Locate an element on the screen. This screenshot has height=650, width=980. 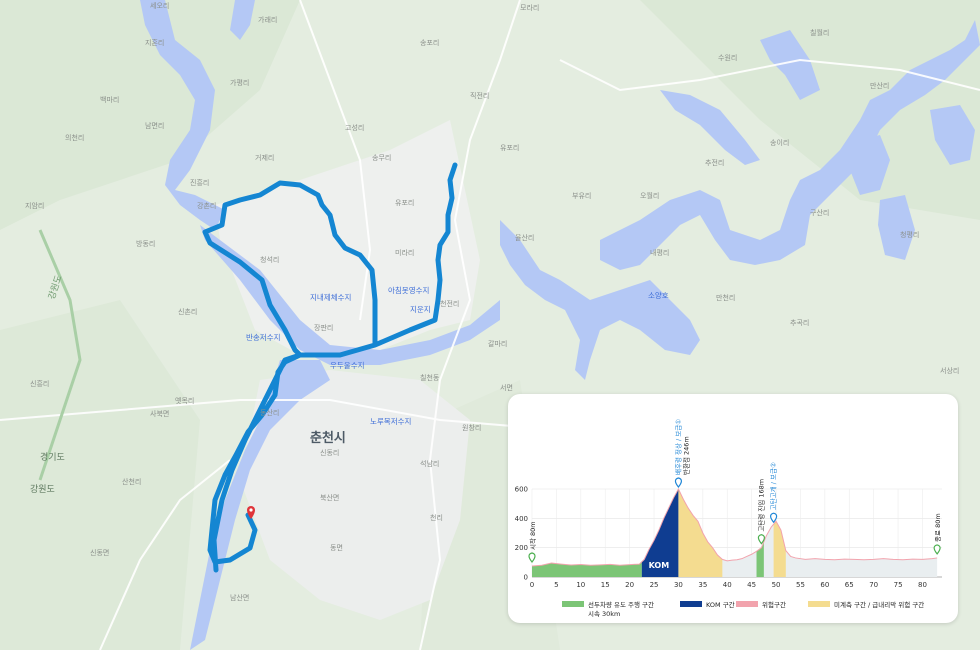
svg-text: 옛목리 is located at coordinates (184, 400).